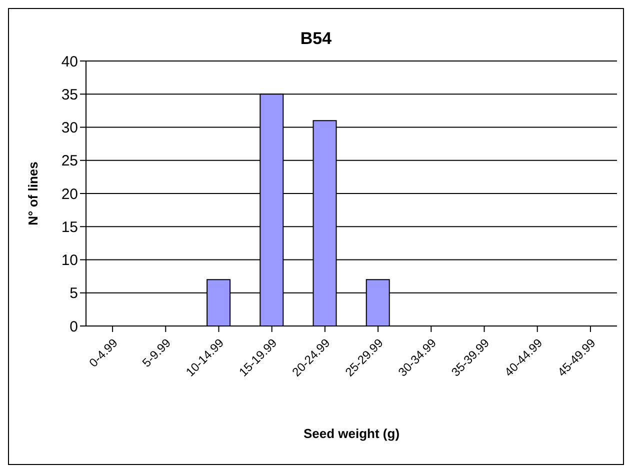 The image size is (632, 473). I want to click on chart-title: B54, so click(316, 39).